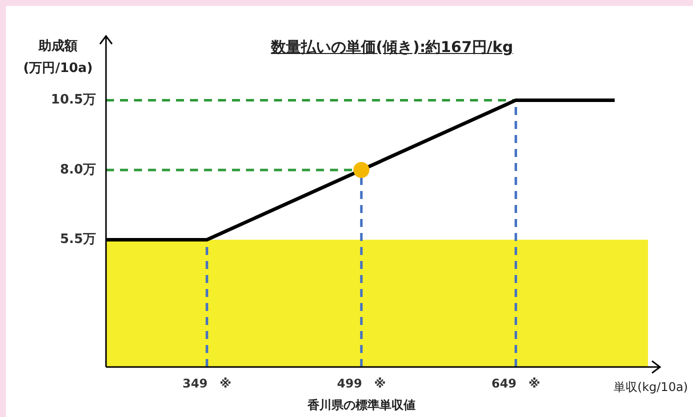  Describe the element at coordinates (361, 383) in the screenshot. I see `x-tick-label: 499 ※` at that location.